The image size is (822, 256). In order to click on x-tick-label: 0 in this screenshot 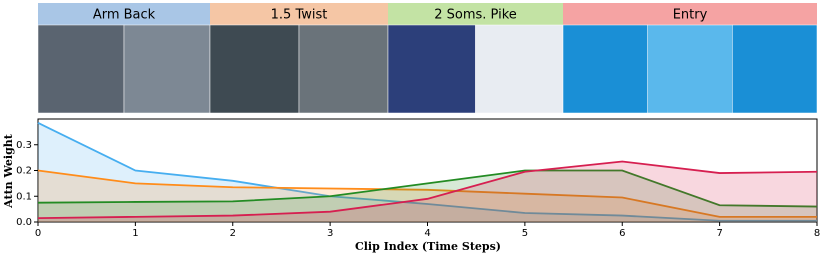, I will do `click(38, 233)`.